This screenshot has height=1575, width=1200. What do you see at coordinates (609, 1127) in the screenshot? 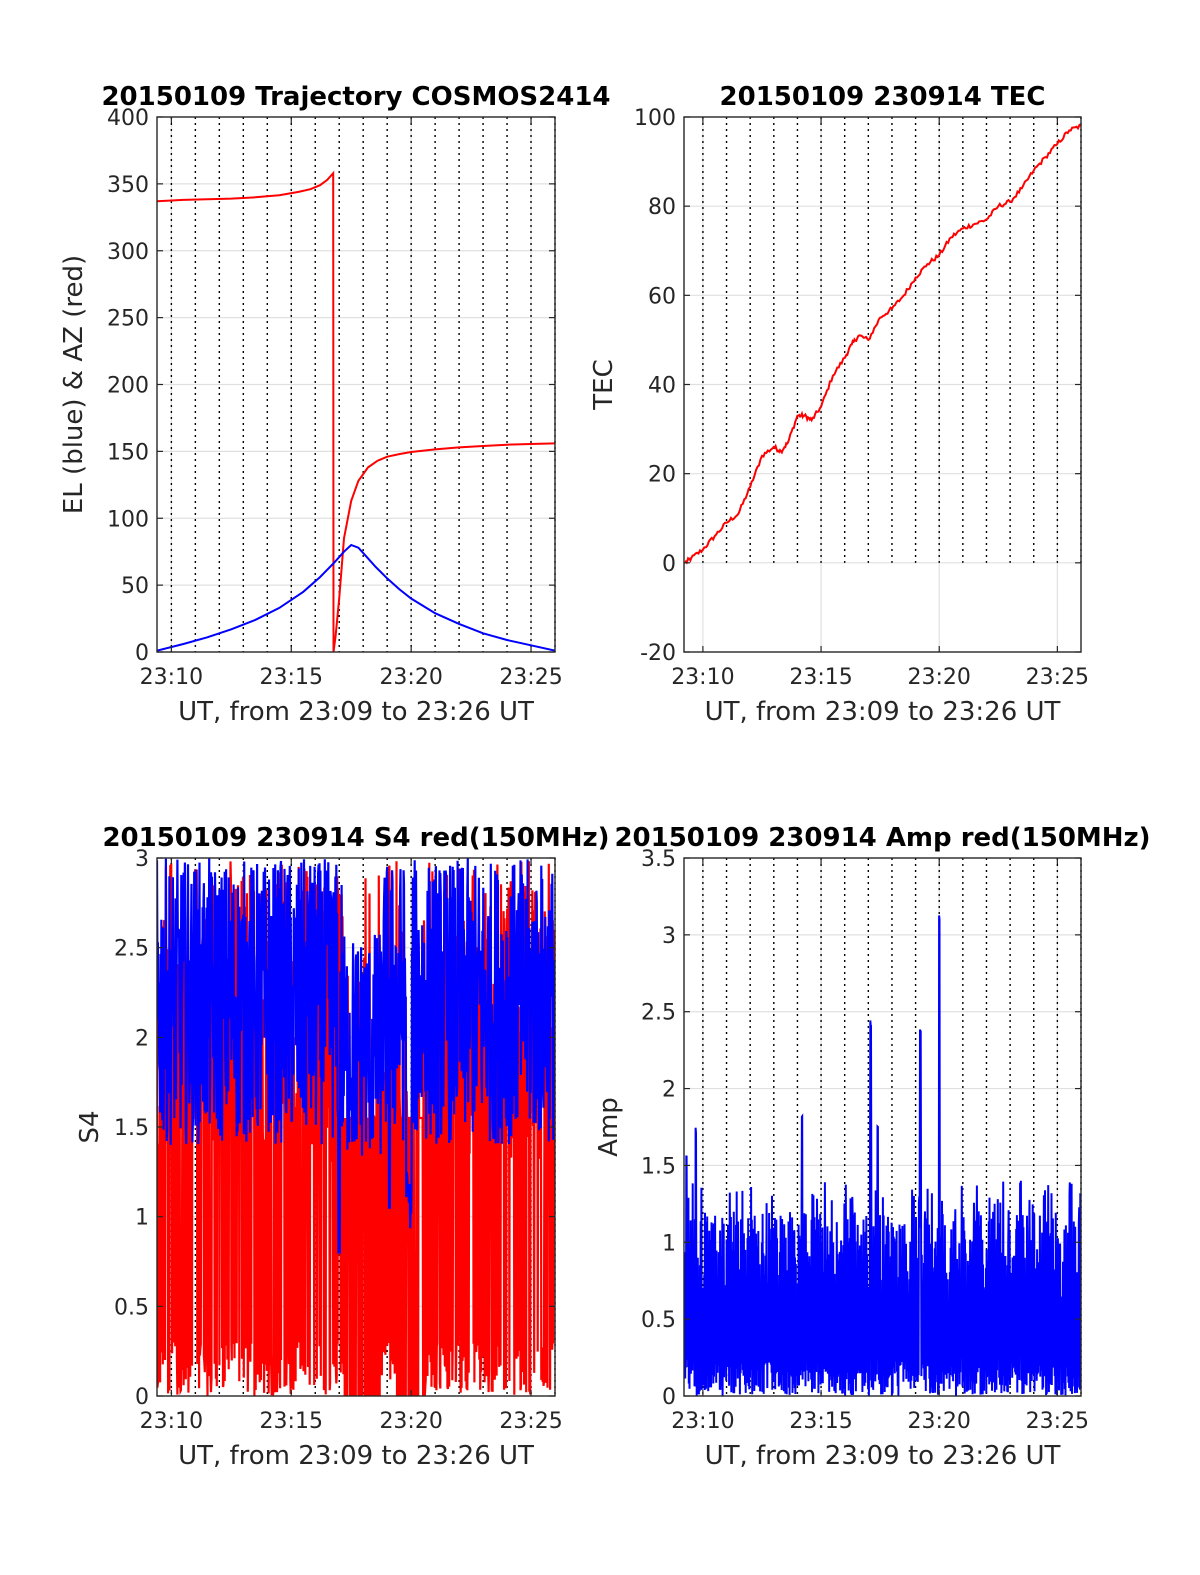
I see `y-axis-label: Amp` at bounding box center [609, 1127].